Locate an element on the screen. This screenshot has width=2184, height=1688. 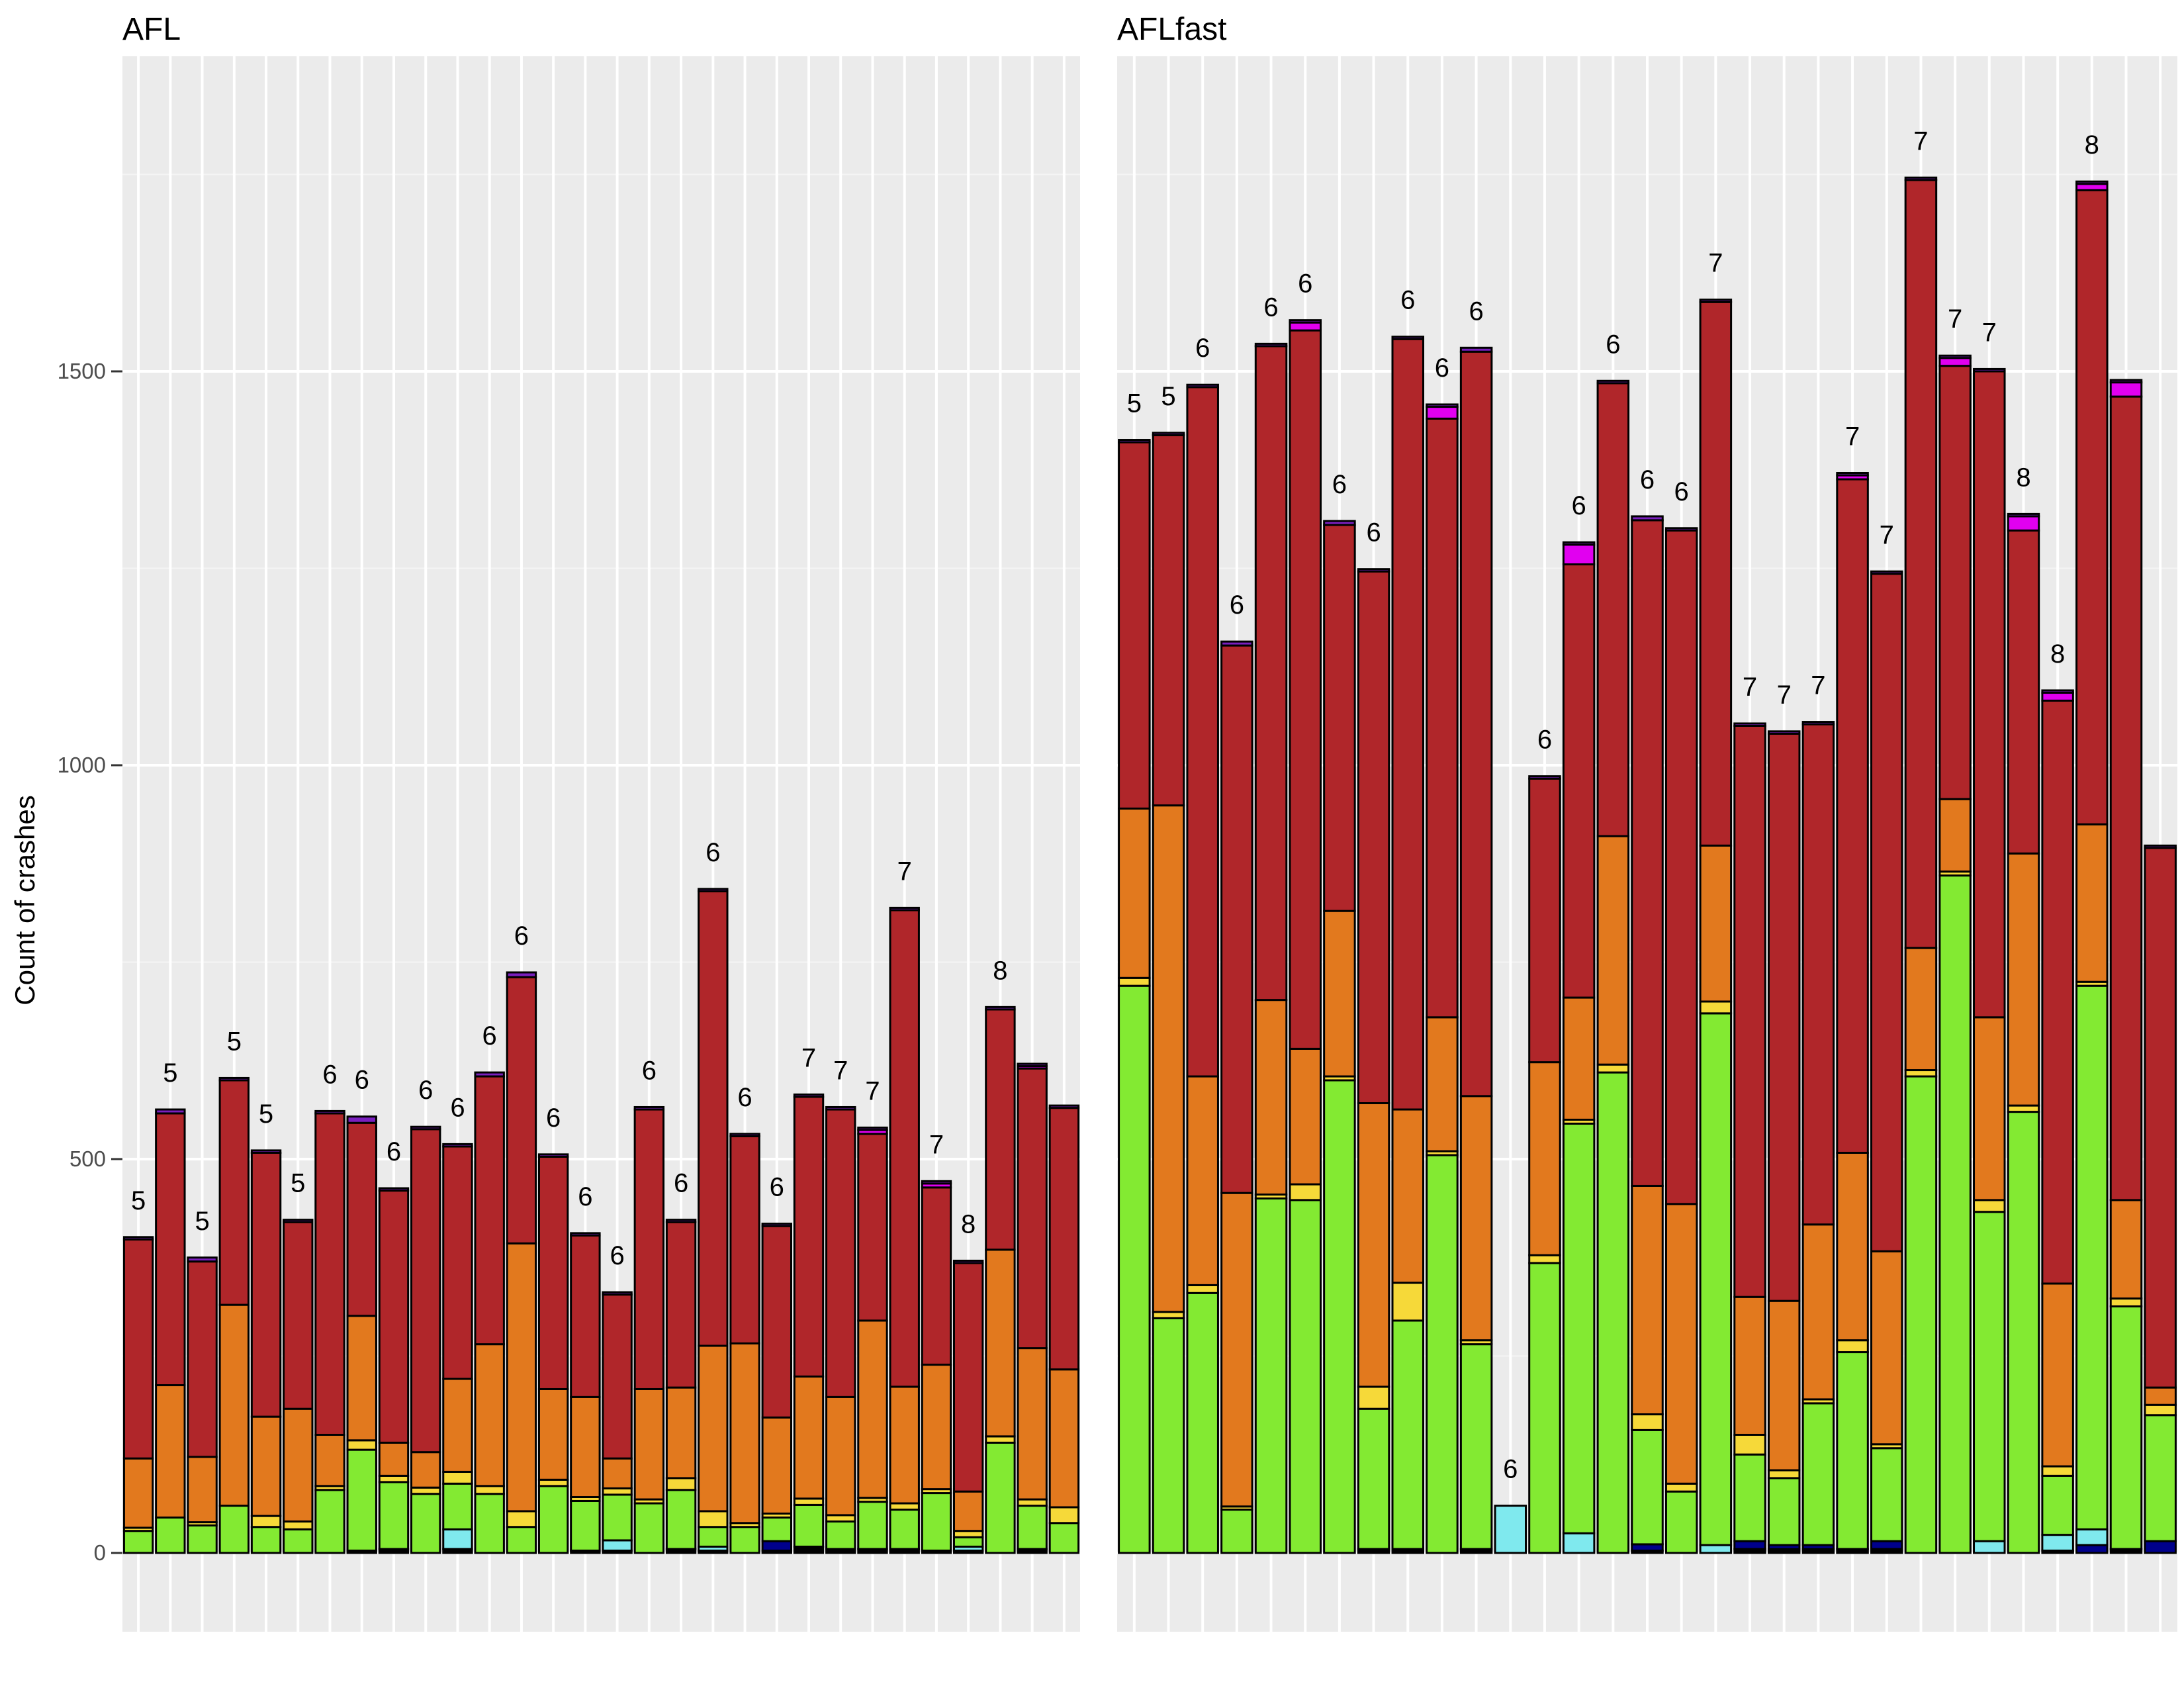
y-axis-title: Count of crashes is located at coordinates (24, 900).